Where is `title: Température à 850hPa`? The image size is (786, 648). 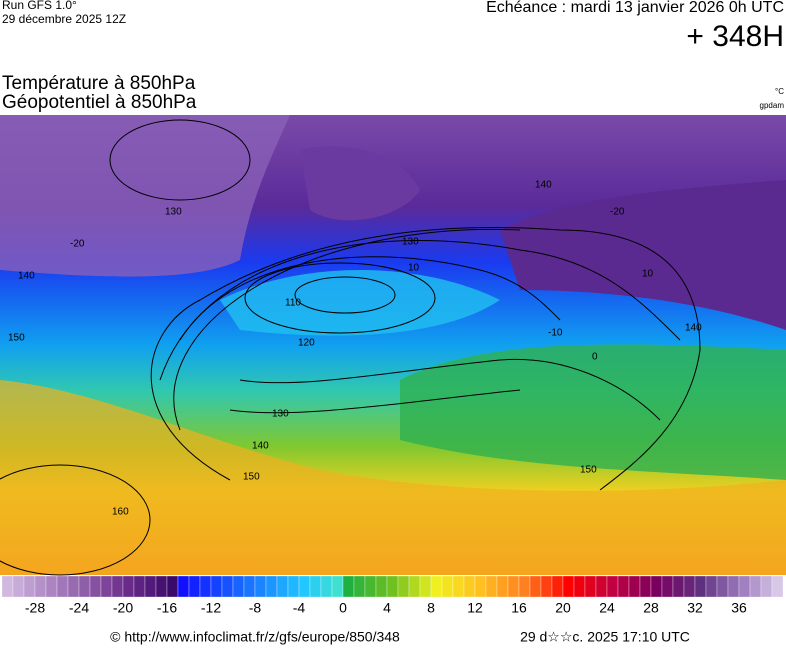 title: Température à 850hPa is located at coordinates (99, 83).